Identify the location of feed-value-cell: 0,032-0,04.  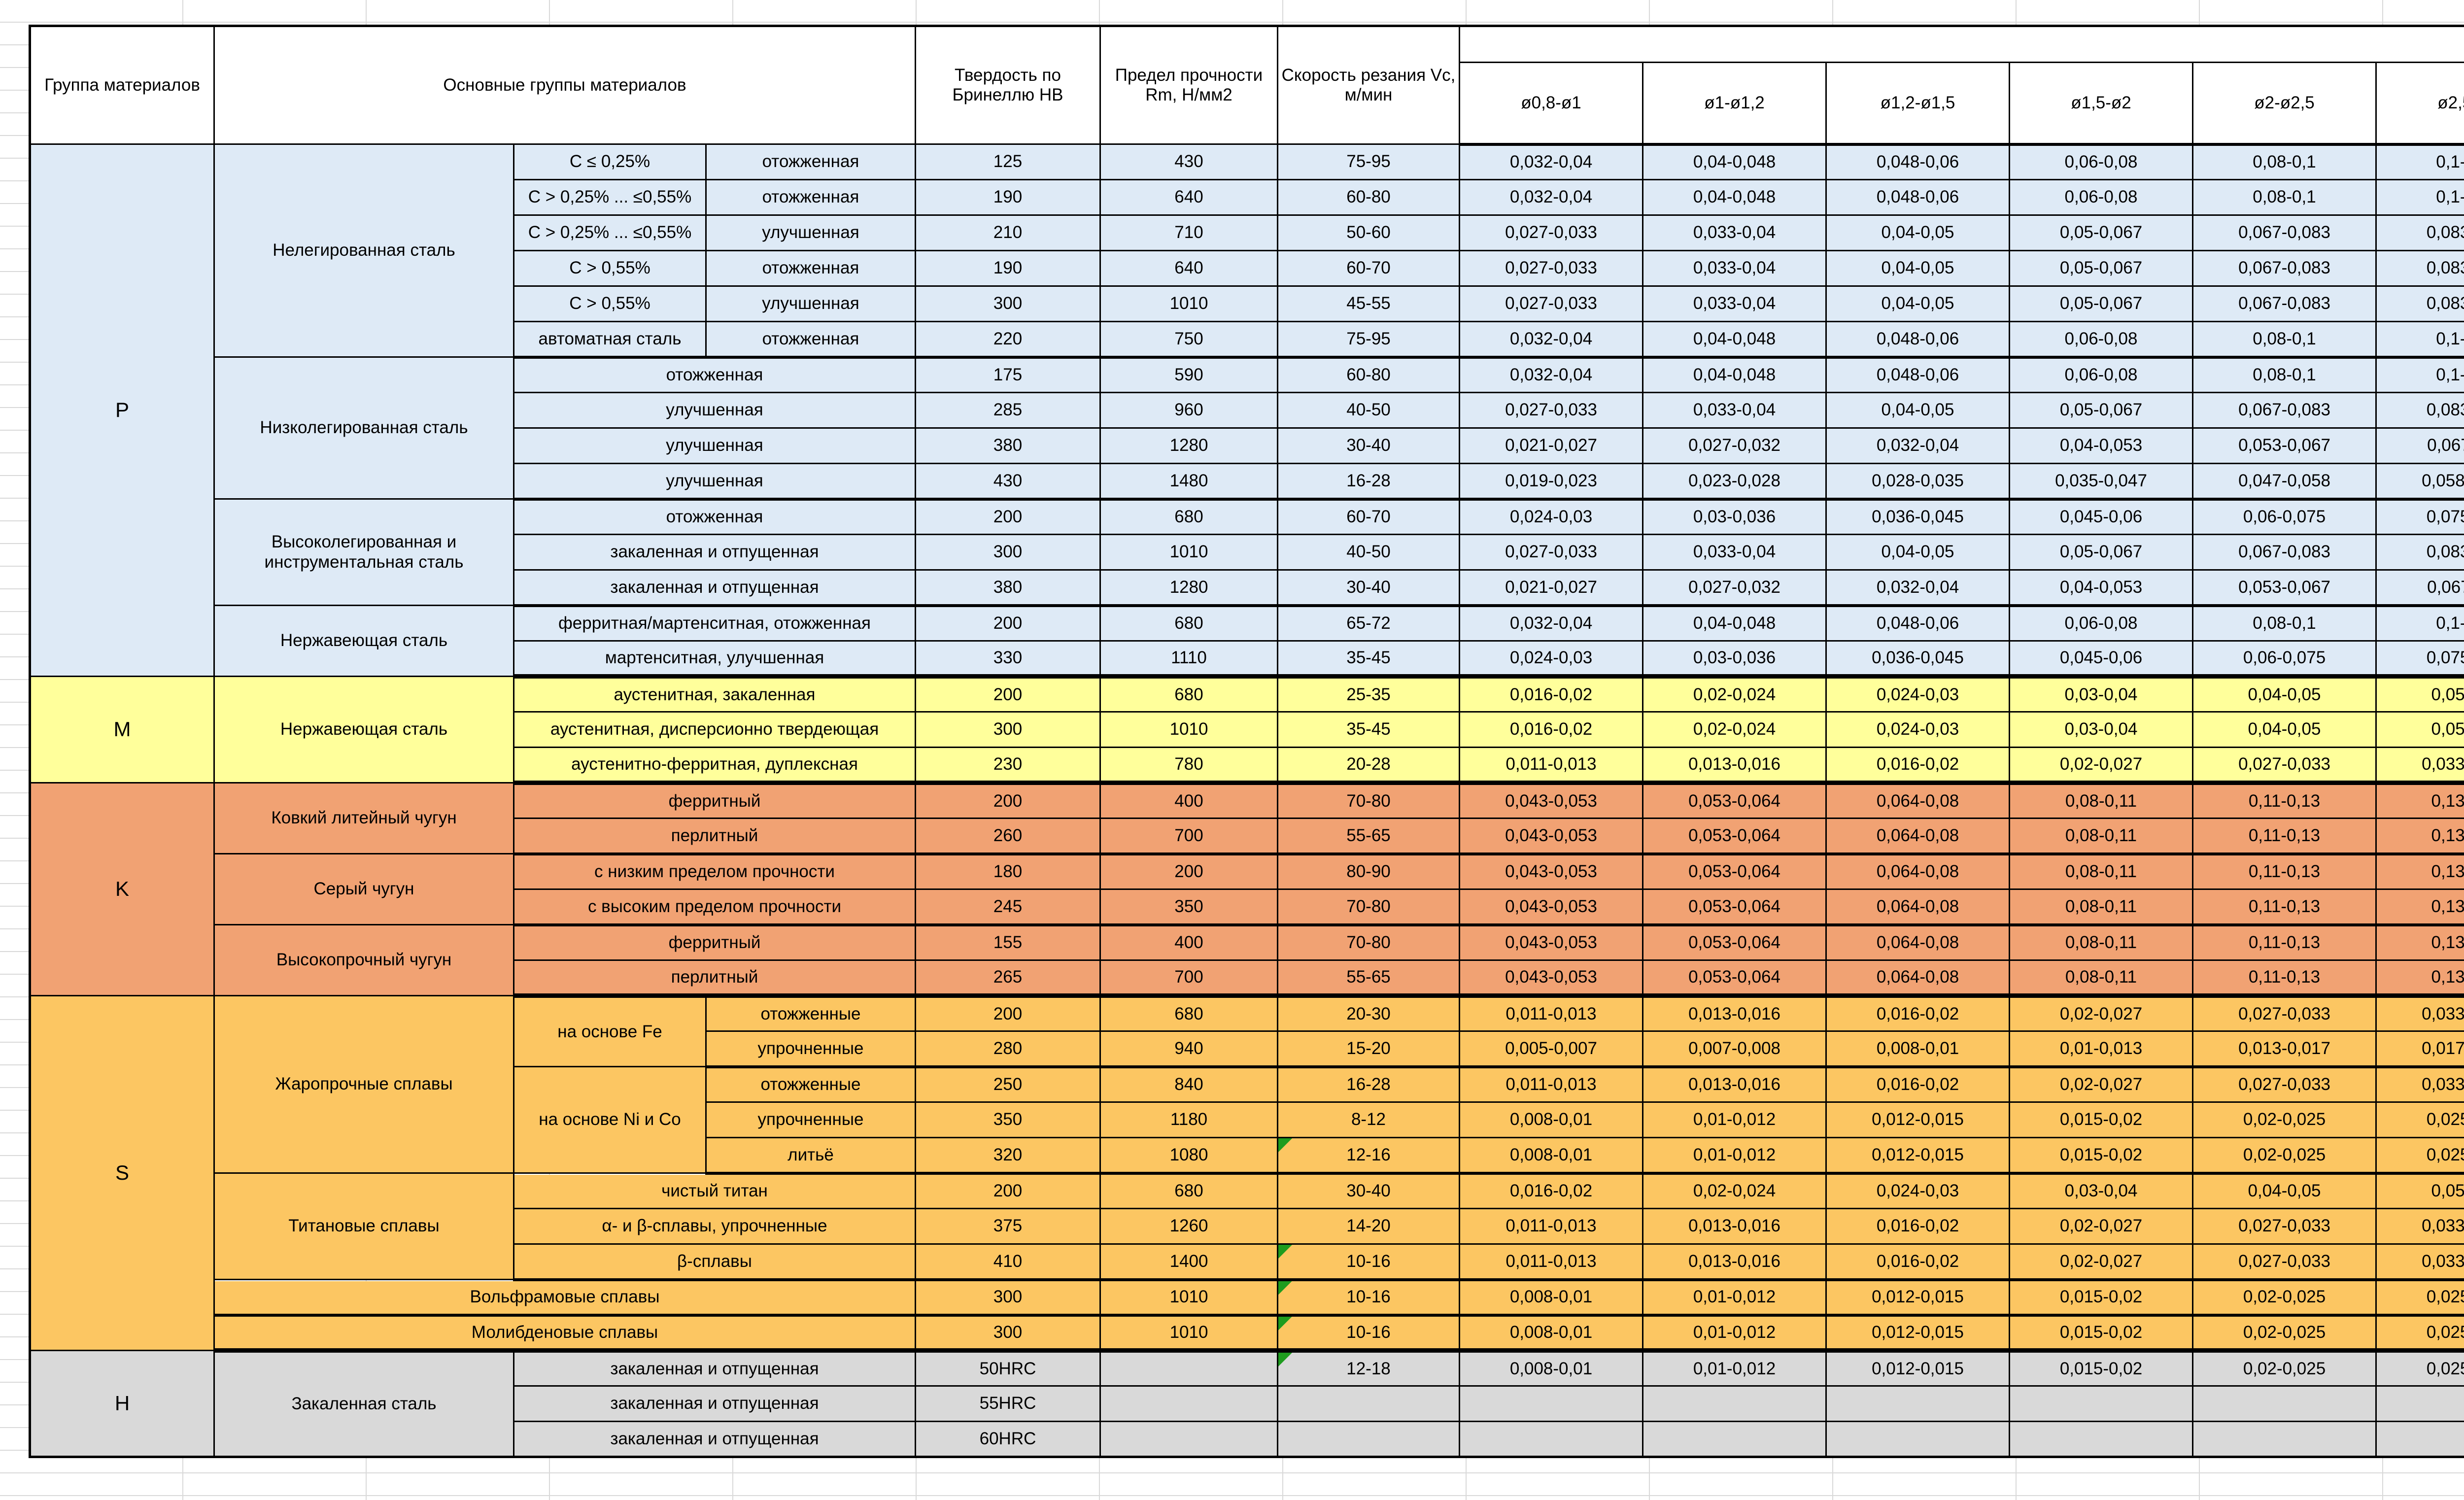
(1551, 340).